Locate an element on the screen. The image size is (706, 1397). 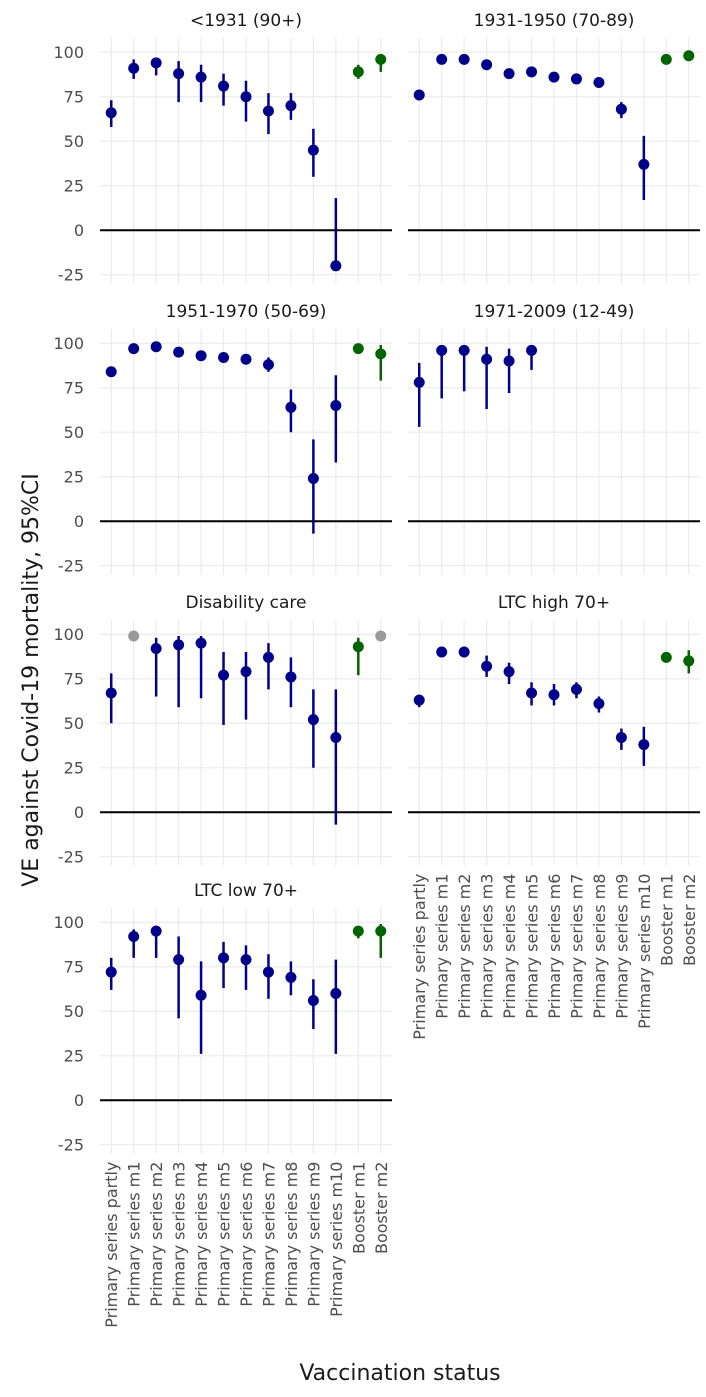
x-tick-label: Primary series m4 is located at coordinates (509, 946).